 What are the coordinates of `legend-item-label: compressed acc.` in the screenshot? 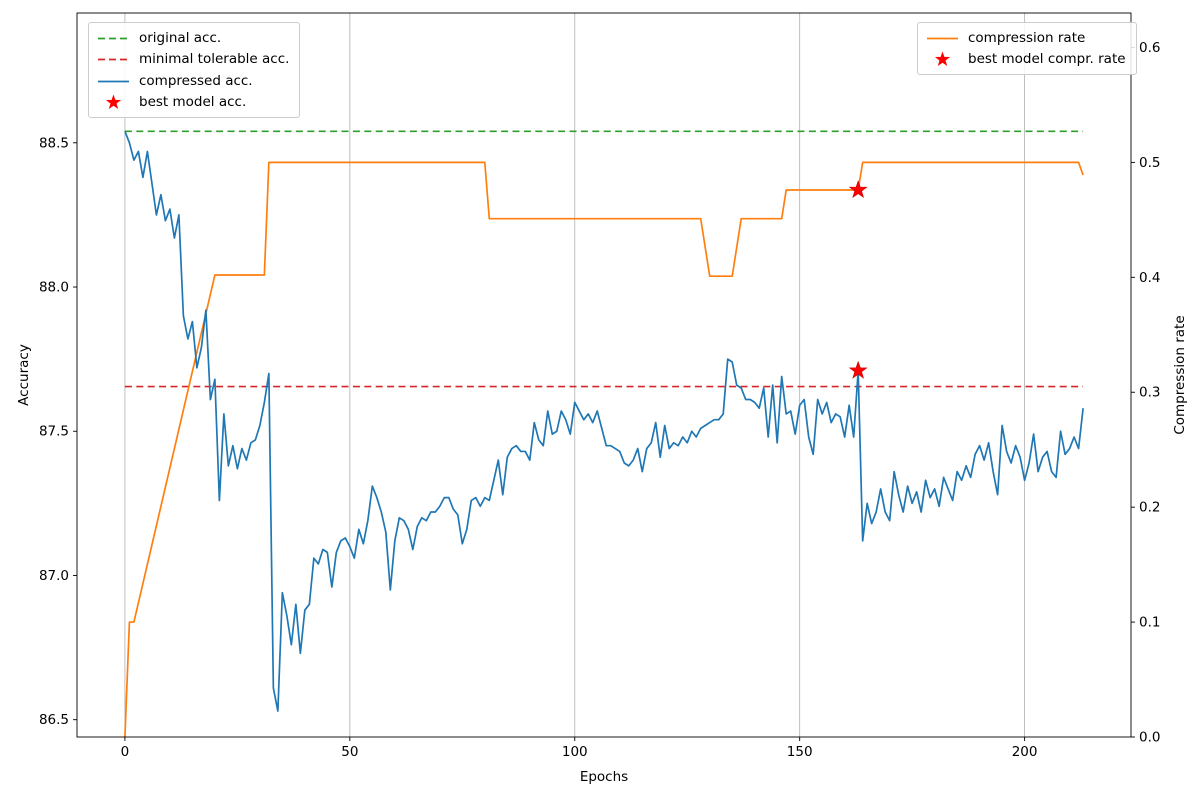 It's located at (196, 80).